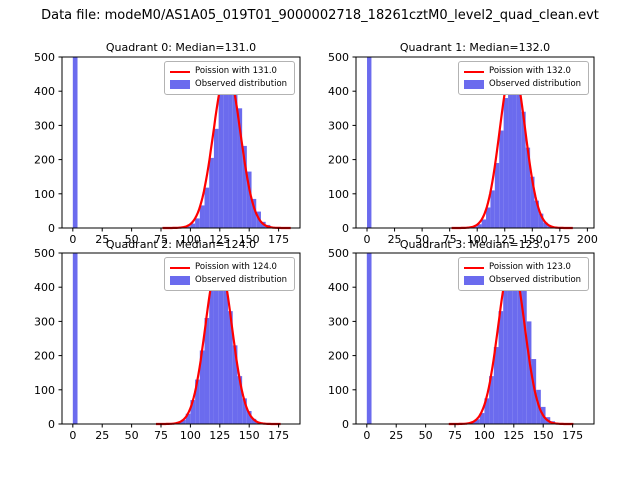  I want to click on x-tick-label: 125, so click(513, 435).